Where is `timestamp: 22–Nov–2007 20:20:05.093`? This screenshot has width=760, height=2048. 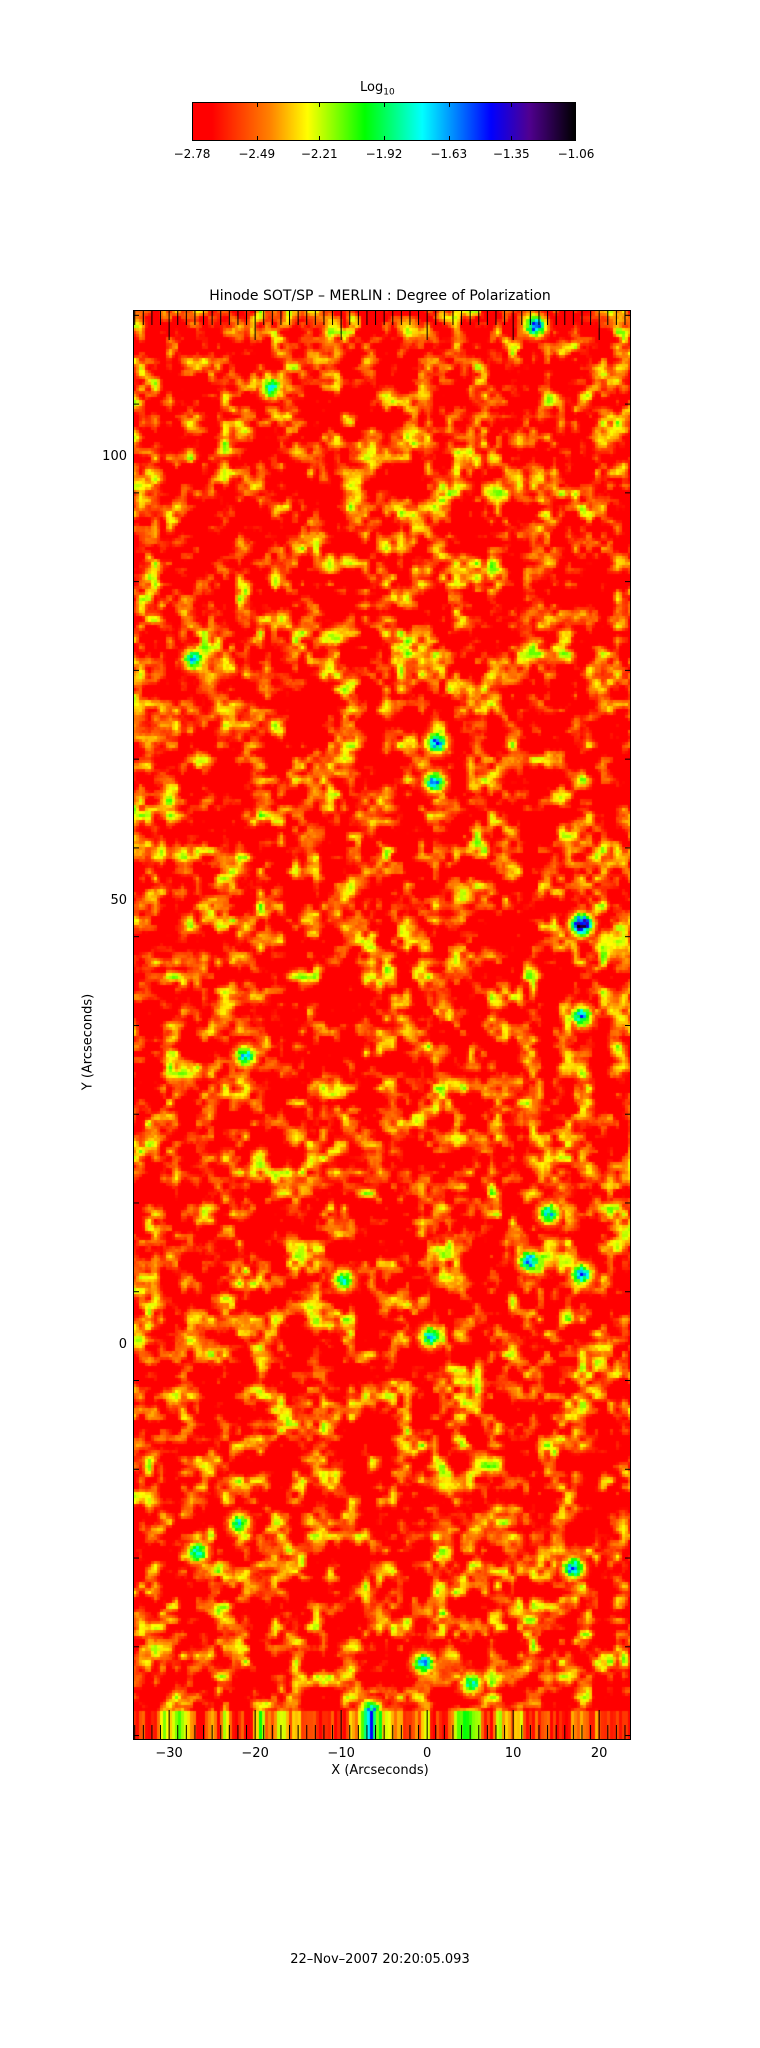 timestamp: 22–Nov–2007 20:20:05.093 is located at coordinates (380, 1959).